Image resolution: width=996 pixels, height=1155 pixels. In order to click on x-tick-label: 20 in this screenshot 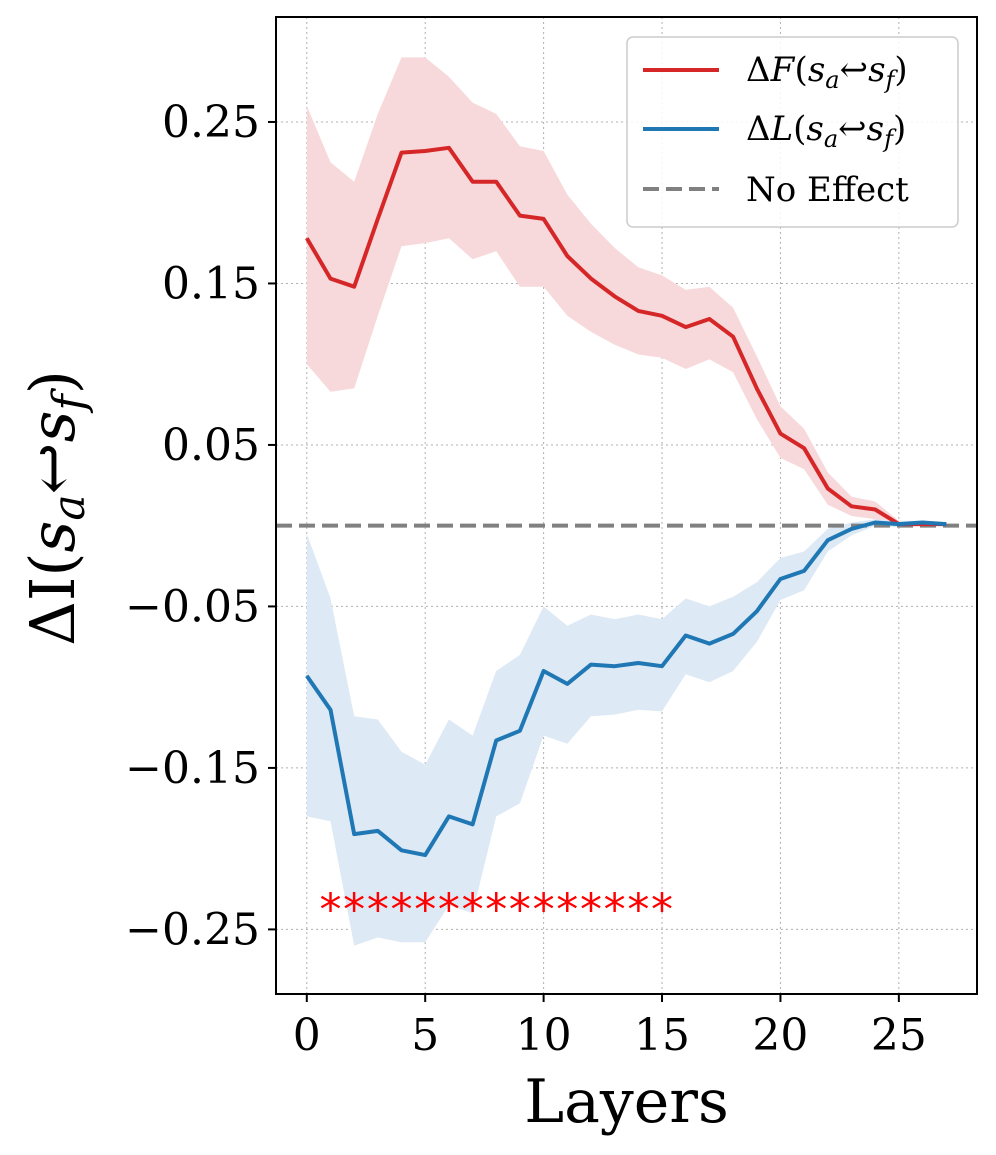, I will do `click(780, 1035)`.